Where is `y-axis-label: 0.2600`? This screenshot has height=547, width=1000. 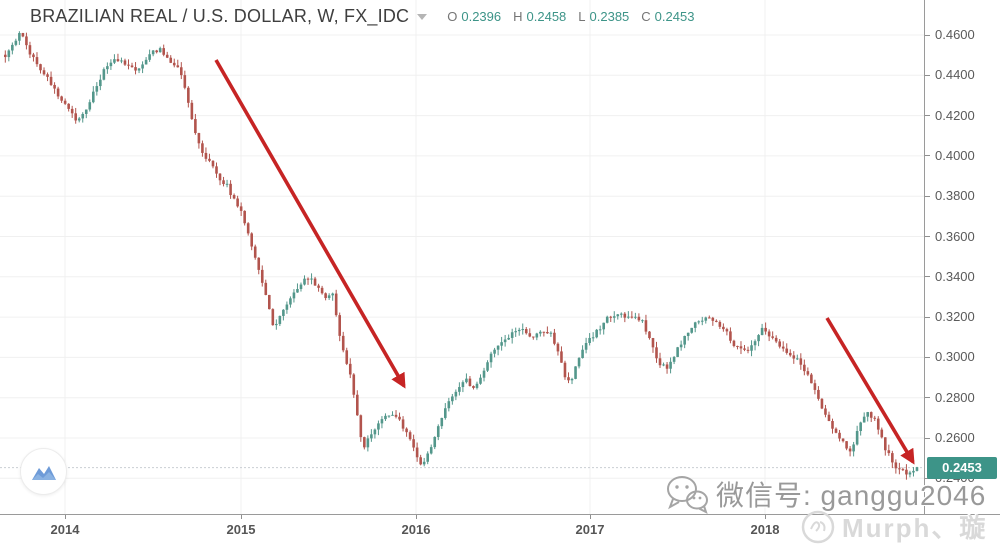
y-axis-label: 0.2600 is located at coordinates (955, 437).